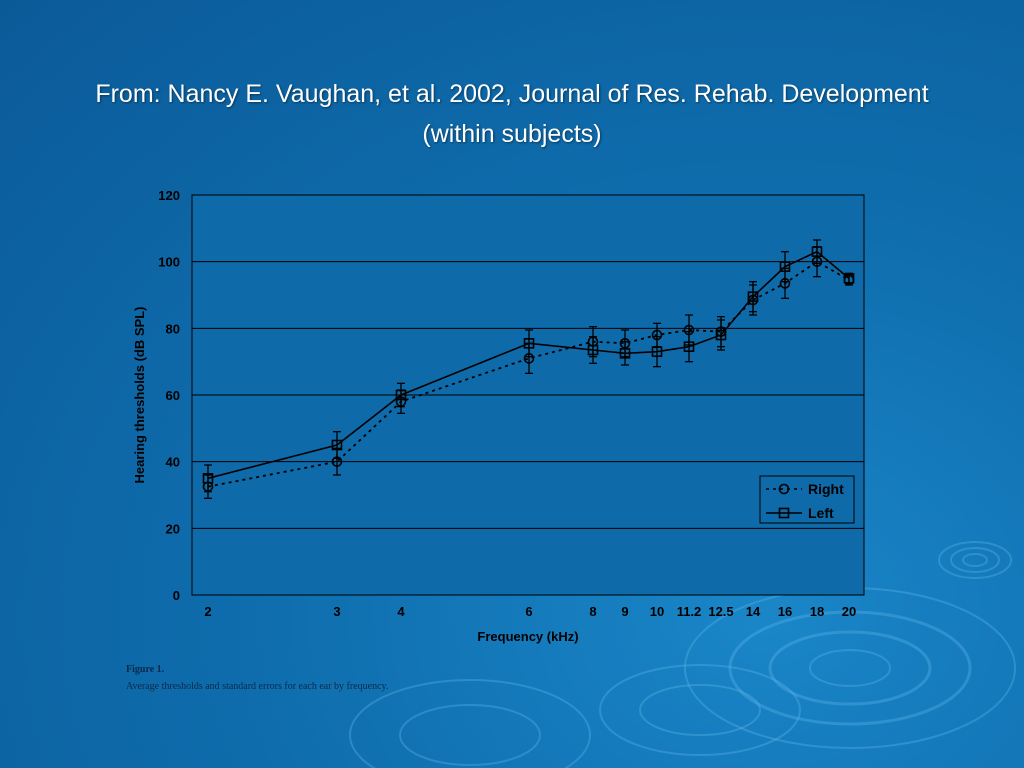 The height and width of the screenshot is (768, 1024). What do you see at coordinates (207, 611) in the screenshot?
I see `x-tick-label: 2` at bounding box center [207, 611].